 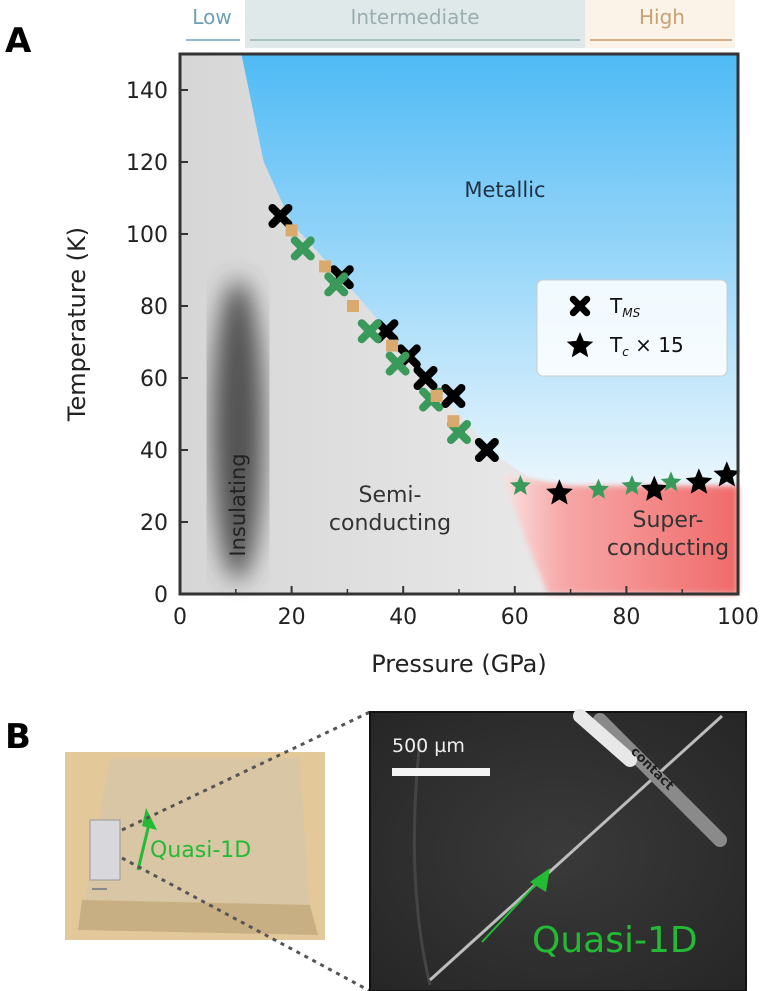 I want to click on y-tick-label: 140, so click(x=147, y=91).